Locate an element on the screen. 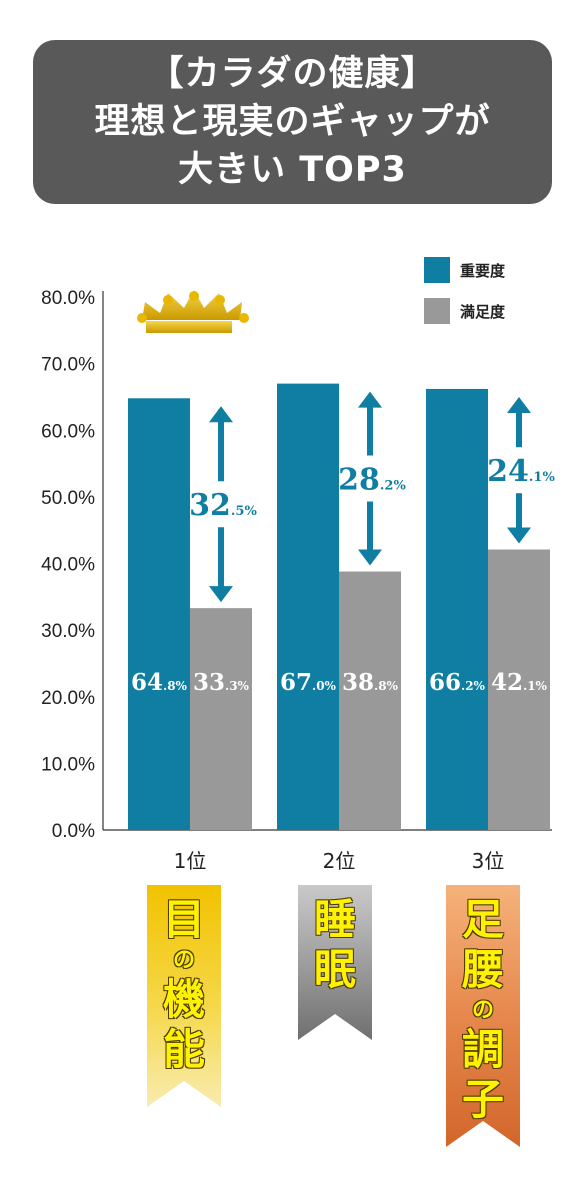 The image size is (584, 1182). y-tick-label: 60.0% is located at coordinates (68, 431).